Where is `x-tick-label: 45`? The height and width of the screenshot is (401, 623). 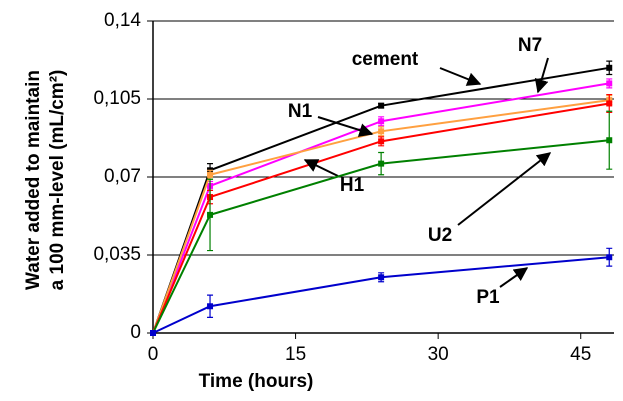
x-tick-label: 45 is located at coordinates (580, 354).